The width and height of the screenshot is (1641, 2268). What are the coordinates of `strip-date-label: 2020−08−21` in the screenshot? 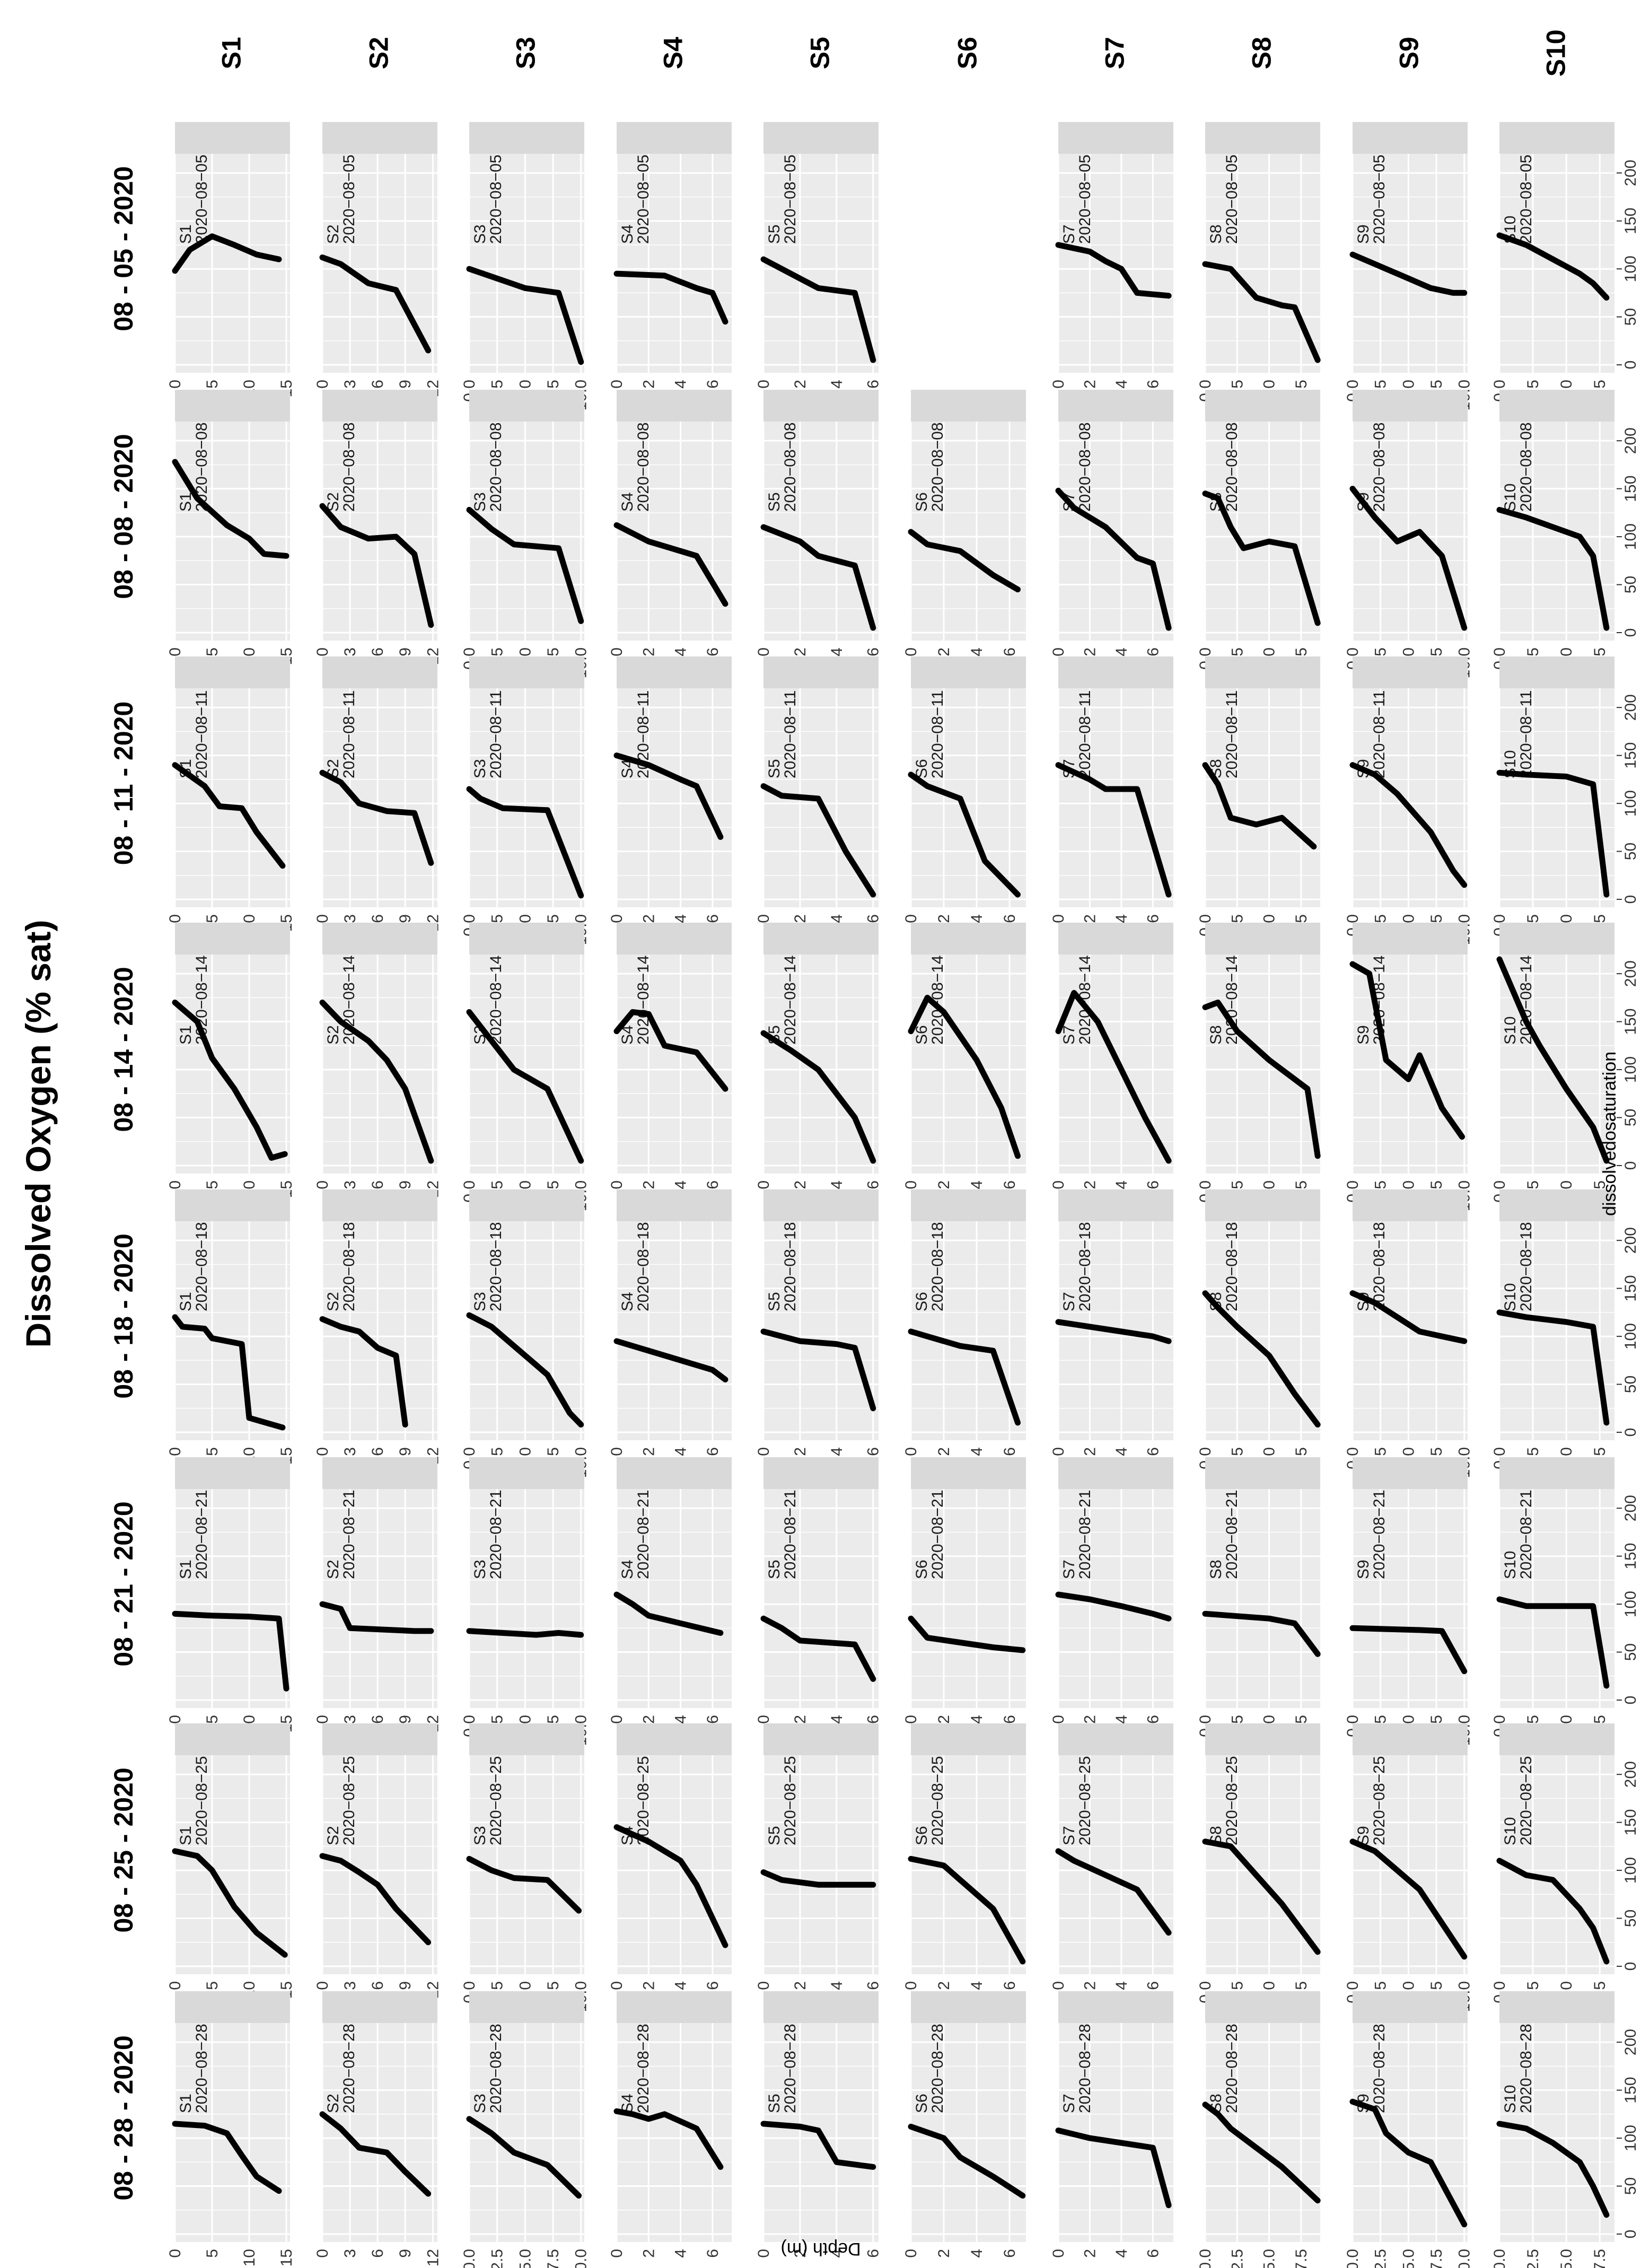 It's located at (1232, 1534).